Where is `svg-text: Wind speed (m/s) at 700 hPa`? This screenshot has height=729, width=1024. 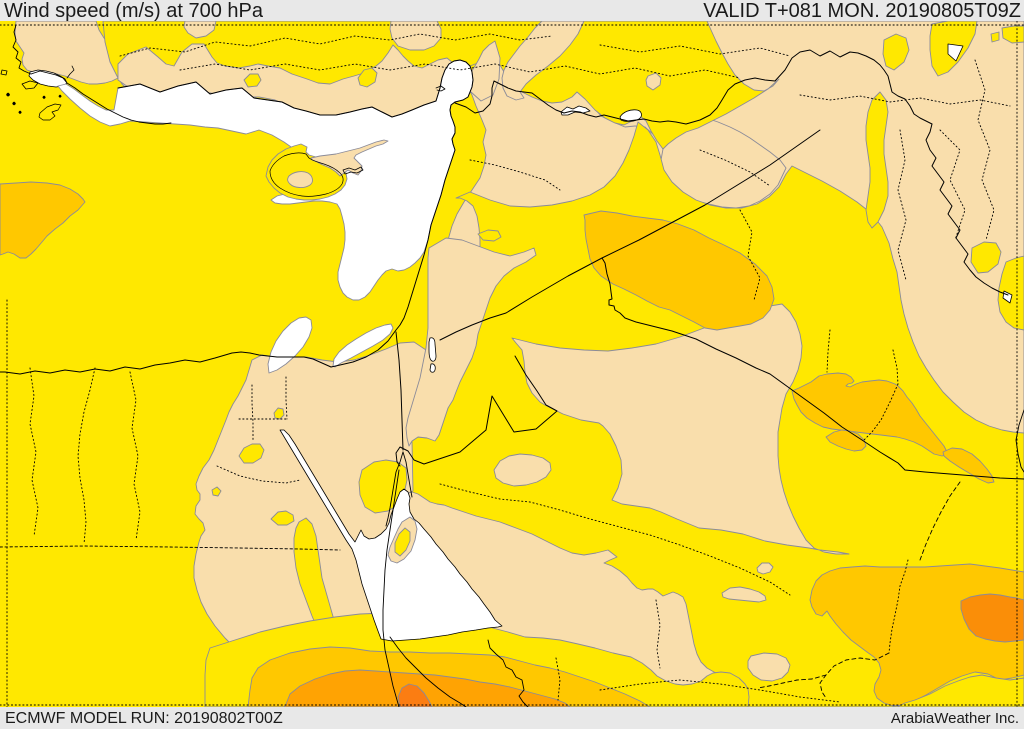
svg-text: Wind speed (m/s) at 700 hPa is located at coordinates (134, 11).